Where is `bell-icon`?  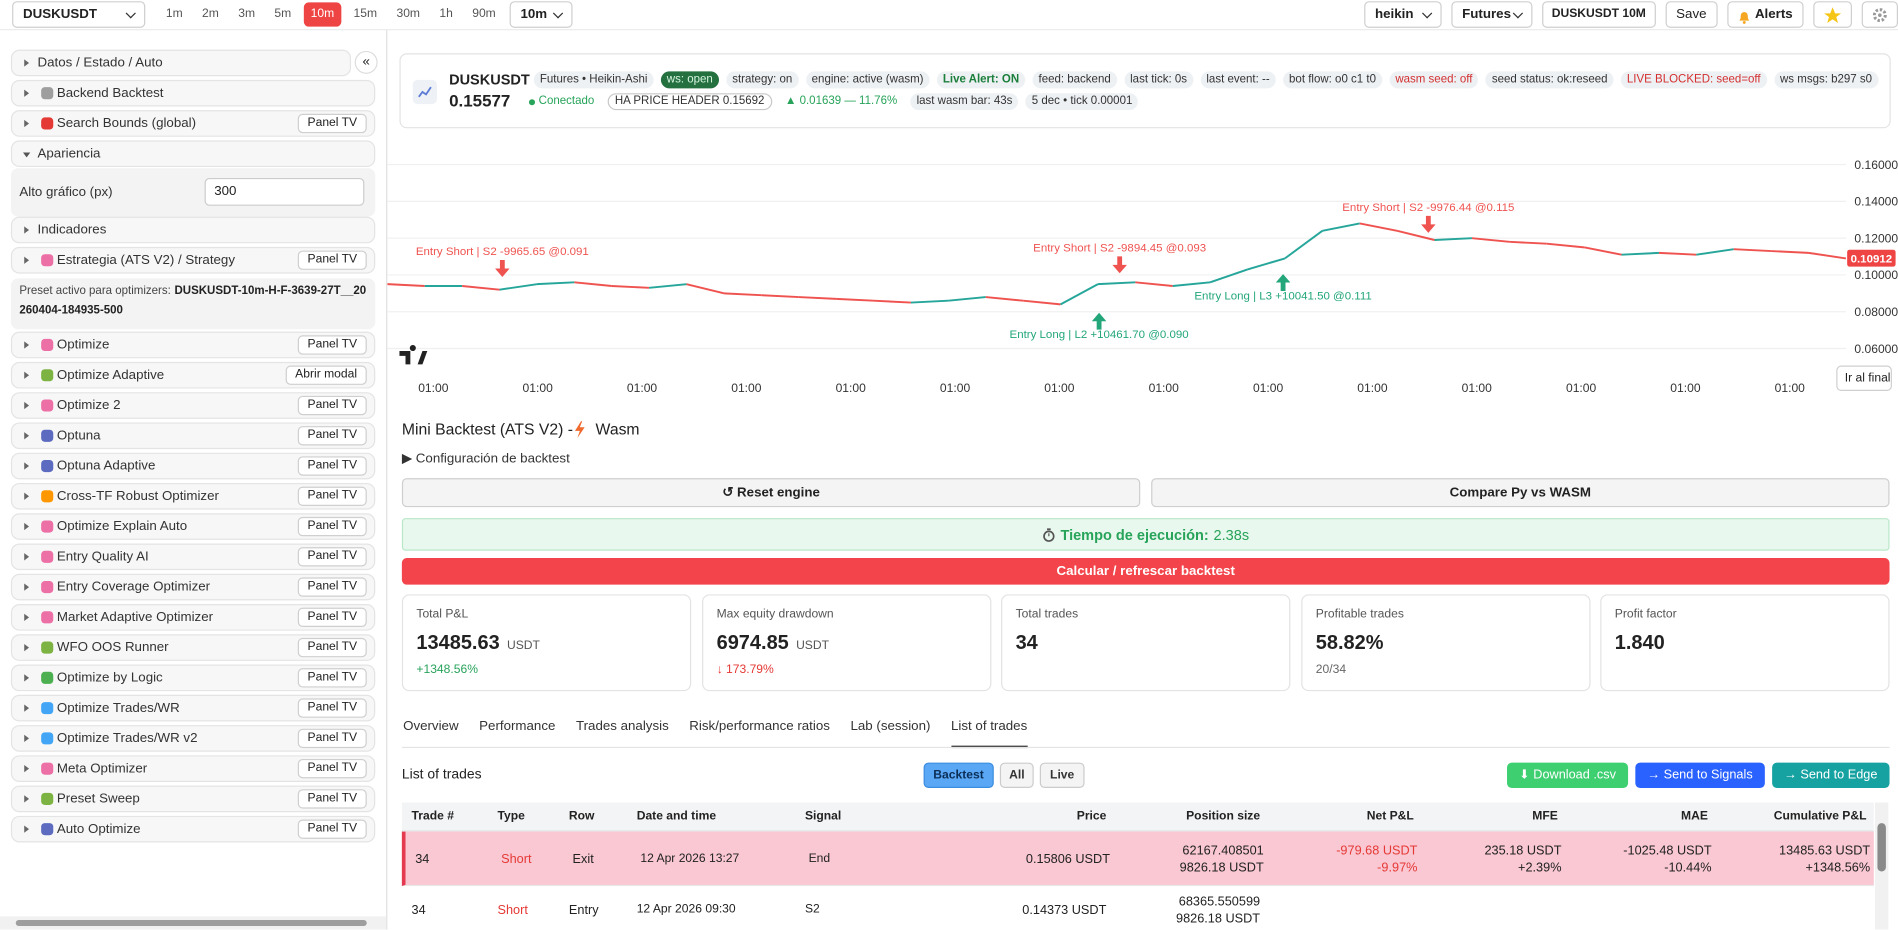 bell-icon is located at coordinates (1744, 16).